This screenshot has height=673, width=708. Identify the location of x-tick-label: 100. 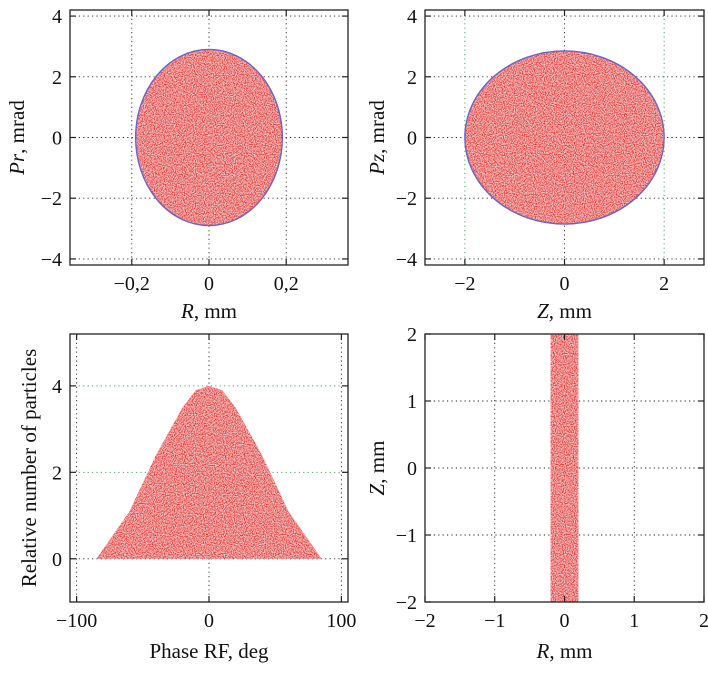
(341, 621).